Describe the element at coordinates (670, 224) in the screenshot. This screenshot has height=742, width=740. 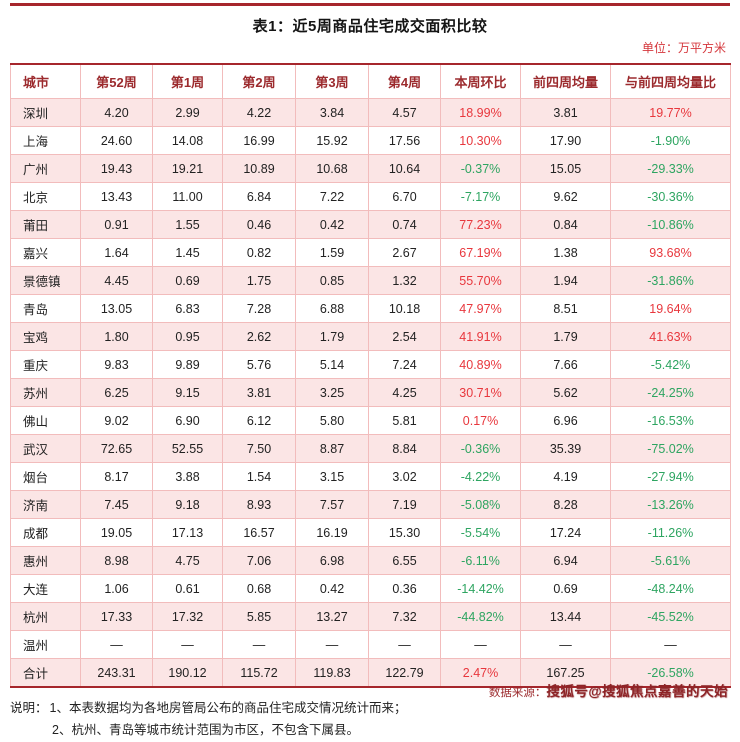
I see `value-cell: -10.86%` at that location.